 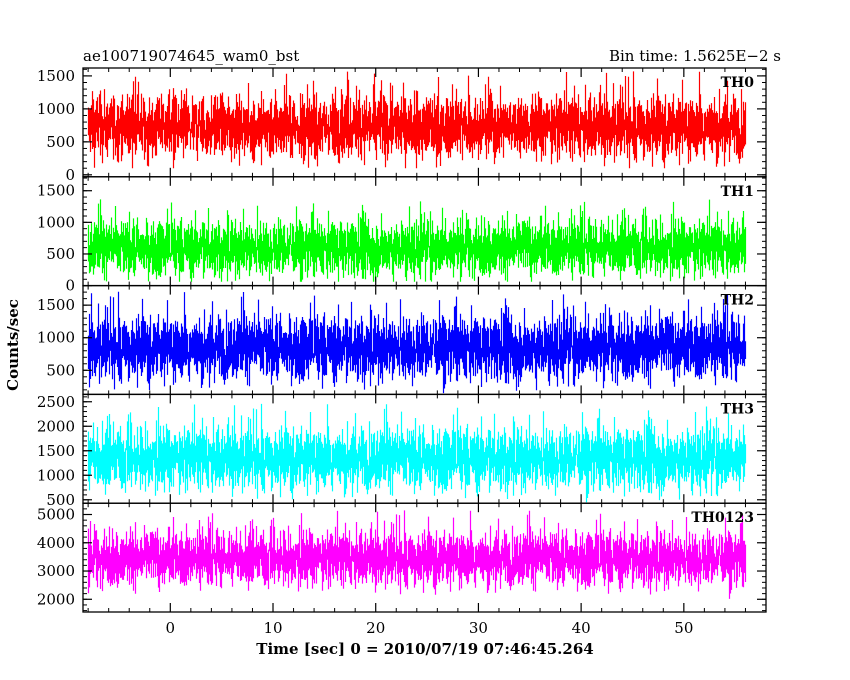 What do you see at coordinates (581, 628) in the screenshot?
I see `x-tick-label: 40` at bounding box center [581, 628].